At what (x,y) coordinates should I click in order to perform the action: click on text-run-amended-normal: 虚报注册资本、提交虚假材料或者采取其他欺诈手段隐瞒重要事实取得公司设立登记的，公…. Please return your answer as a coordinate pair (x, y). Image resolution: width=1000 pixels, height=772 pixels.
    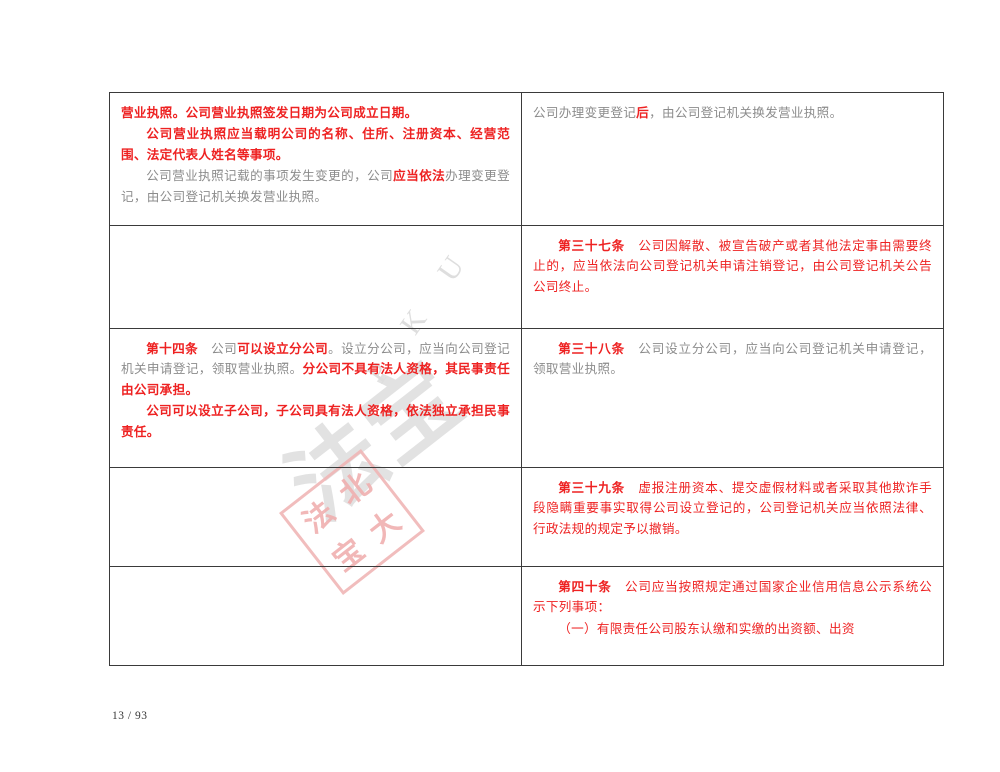
    Looking at the image, I should click on (733, 508).